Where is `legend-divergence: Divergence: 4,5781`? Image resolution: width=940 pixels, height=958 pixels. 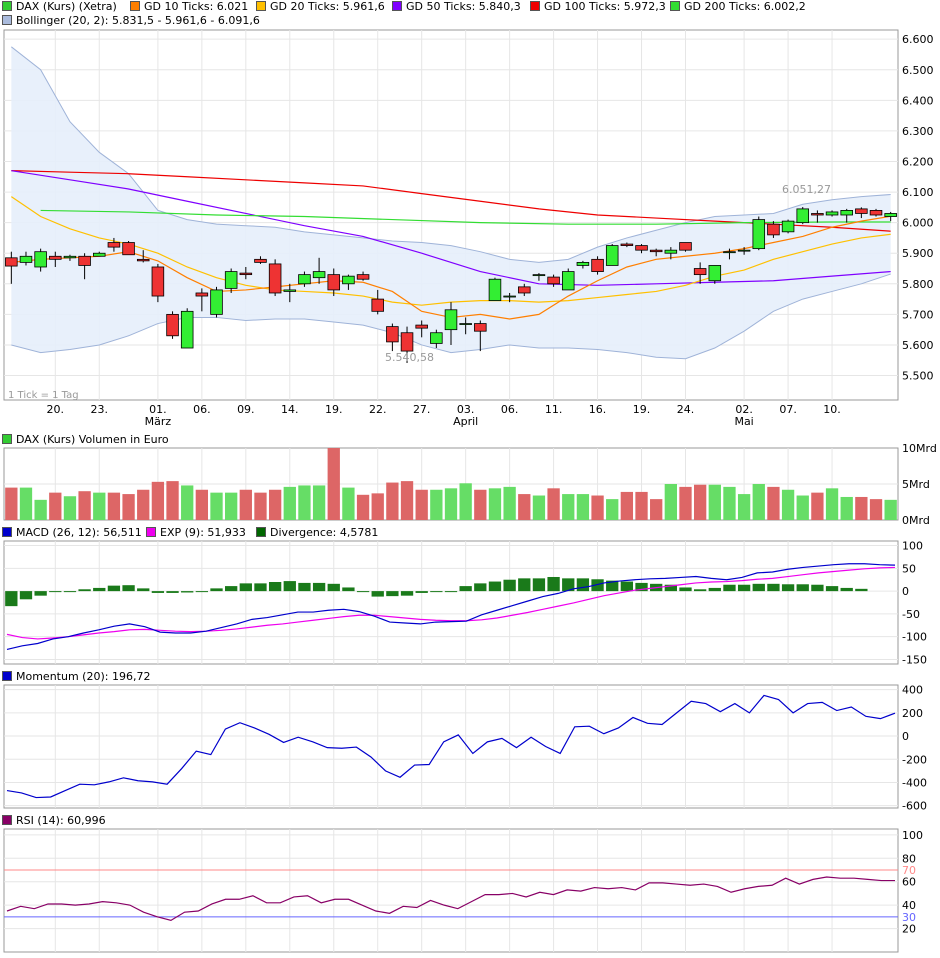
legend-divergence: Divergence: 4,5781 is located at coordinates (317, 532).